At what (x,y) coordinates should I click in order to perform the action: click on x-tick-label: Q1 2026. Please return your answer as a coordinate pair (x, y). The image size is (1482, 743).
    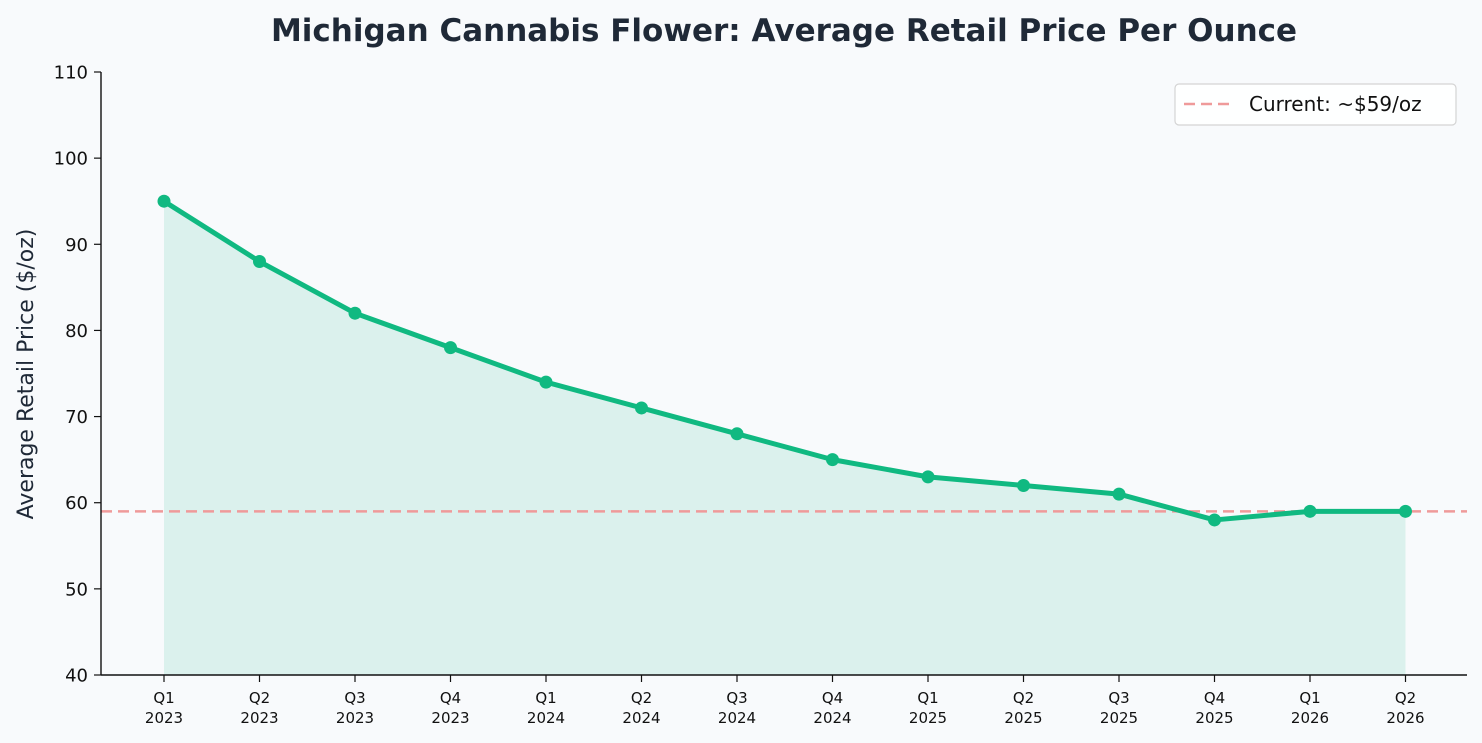
    Looking at the image, I should click on (1310, 708).